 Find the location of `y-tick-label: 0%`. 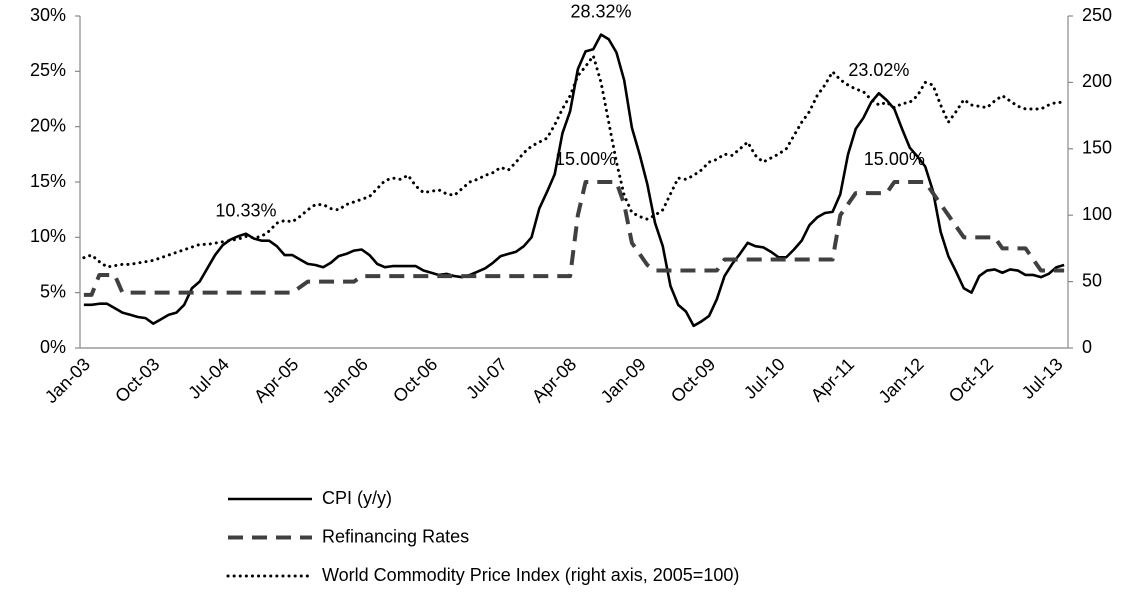

y-tick-label: 0% is located at coordinates (53, 347).